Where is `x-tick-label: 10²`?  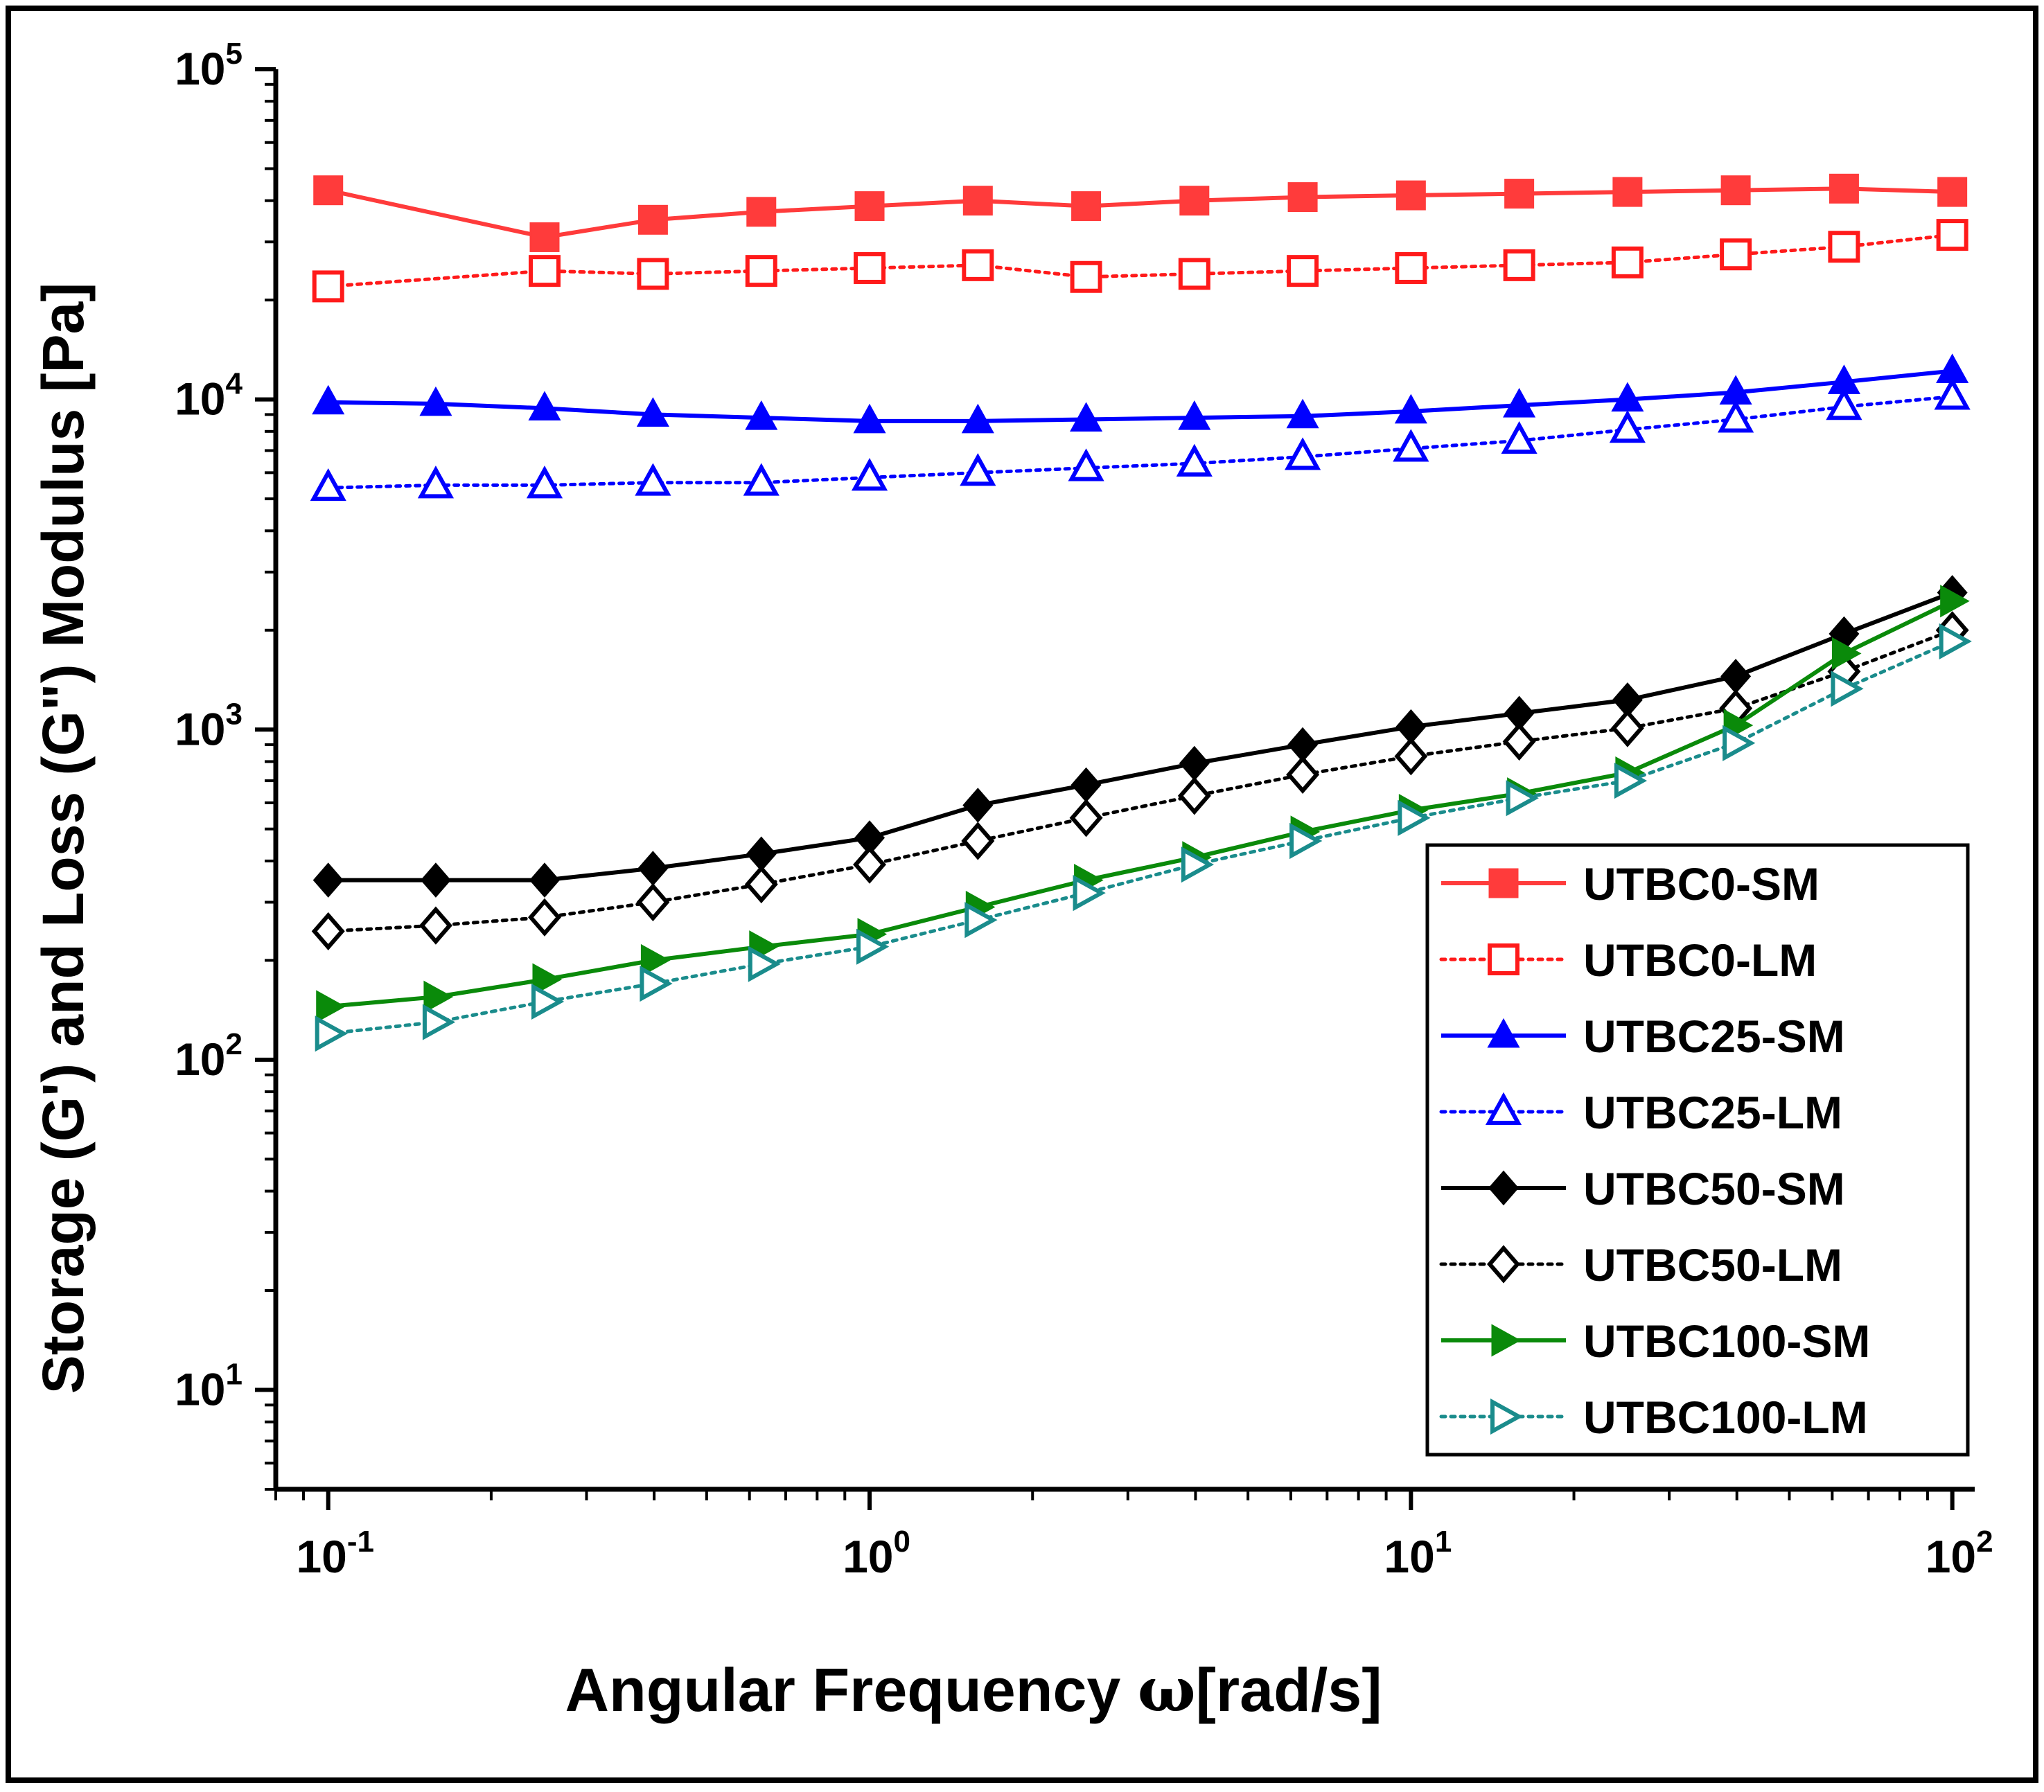 x-tick-label: 10² is located at coordinates (1959, 1553).